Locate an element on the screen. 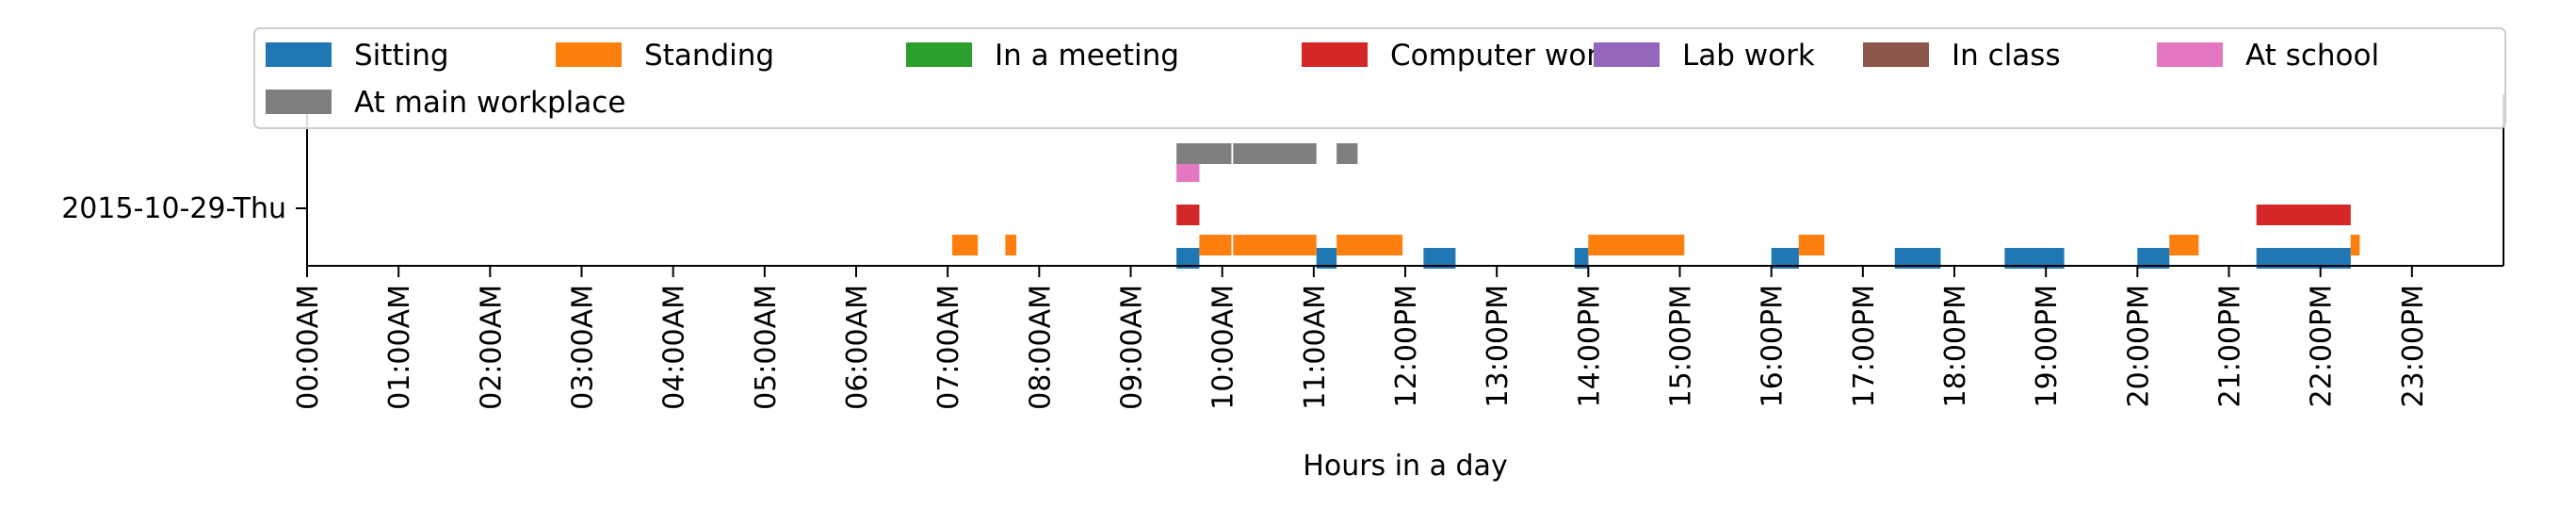 The image size is (2576, 509). legend-swatch-in-class is located at coordinates (1896, 54).